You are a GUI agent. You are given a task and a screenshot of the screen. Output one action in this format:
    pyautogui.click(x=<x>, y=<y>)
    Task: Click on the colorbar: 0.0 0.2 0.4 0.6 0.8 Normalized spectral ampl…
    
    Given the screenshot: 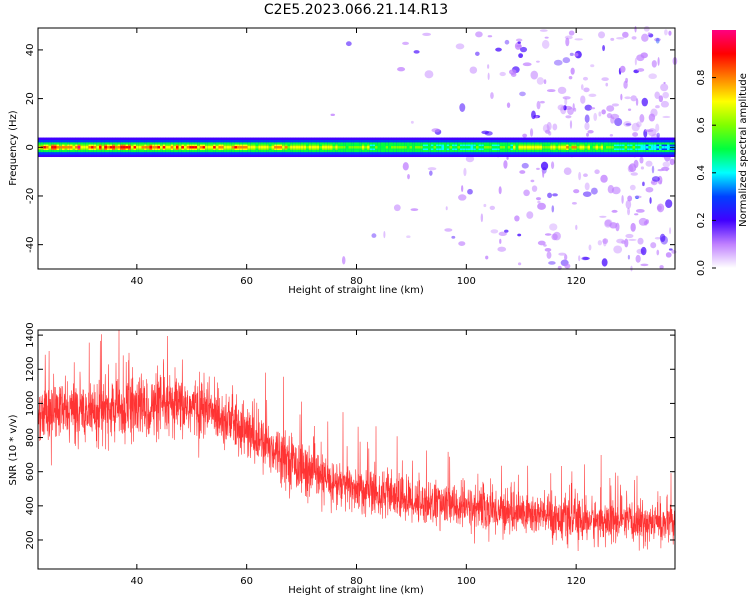 What is the action you would take?
    pyautogui.click(x=722, y=153)
    